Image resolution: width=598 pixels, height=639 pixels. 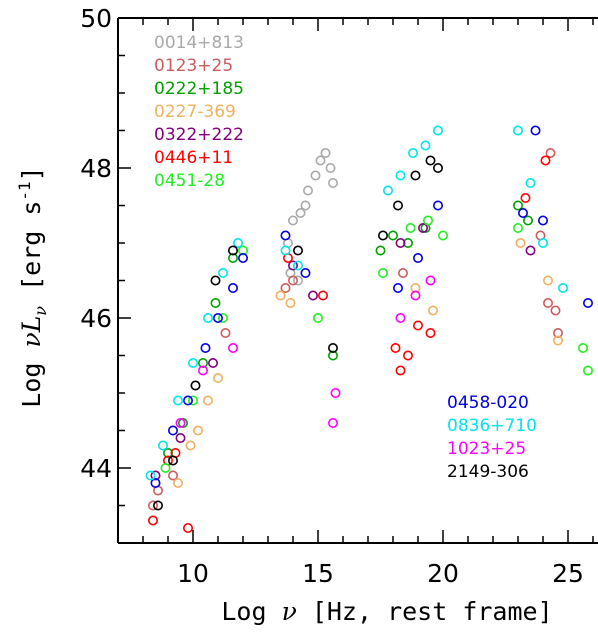 I want to click on legend-entry-0446+11: 0446+11, so click(x=193, y=158).